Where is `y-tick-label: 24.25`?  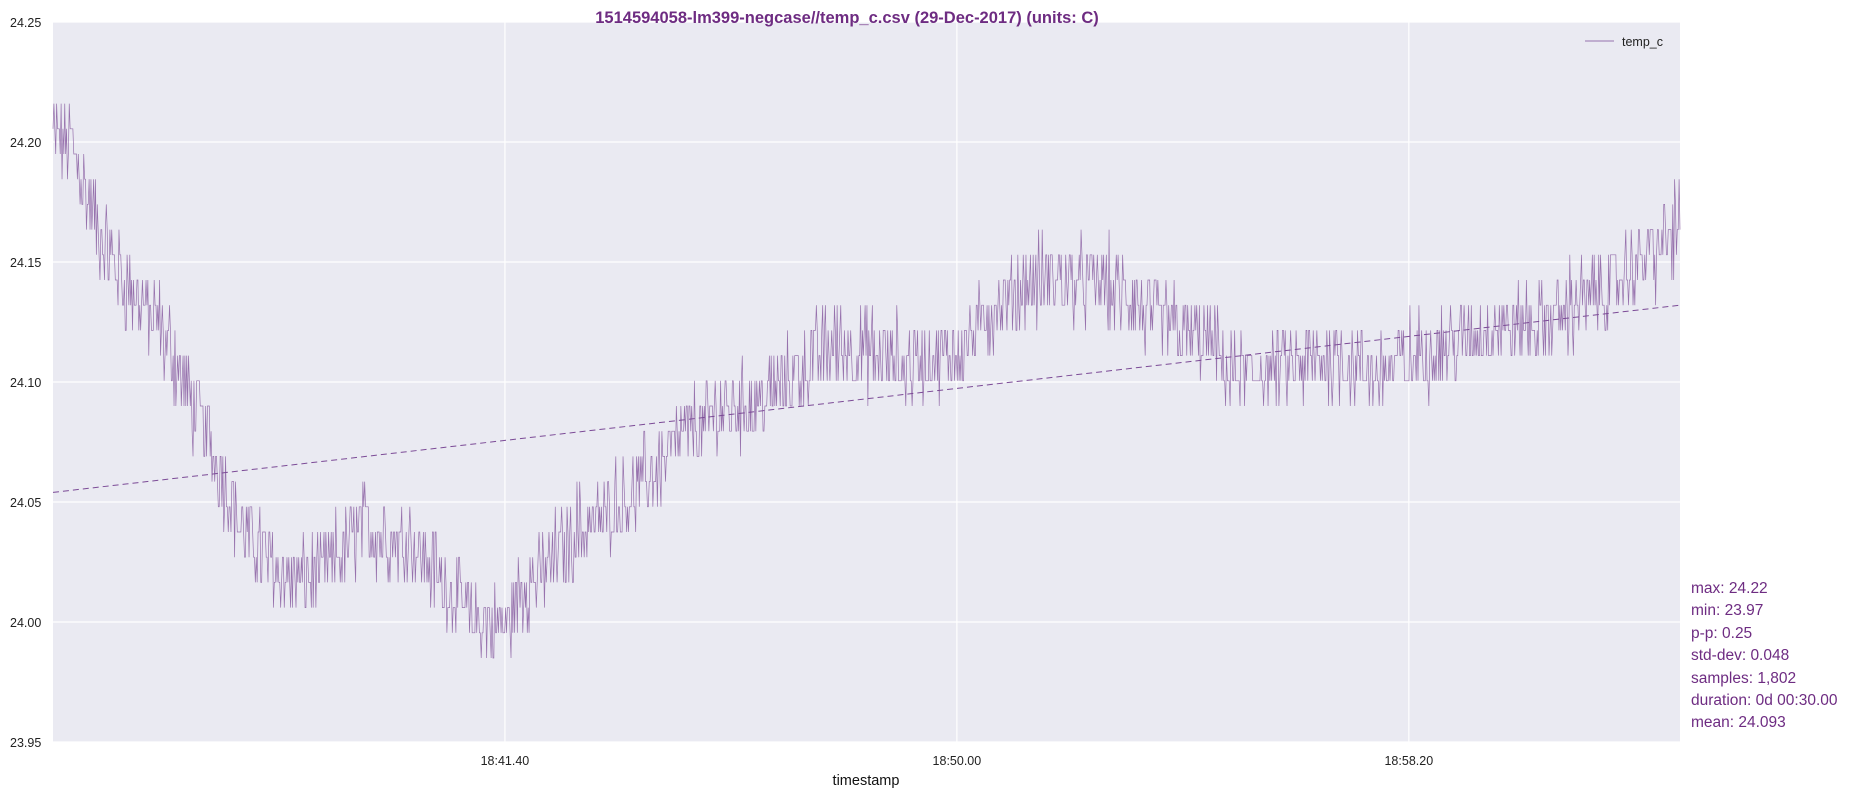
y-tick-label: 24.25 is located at coordinates (25, 23).